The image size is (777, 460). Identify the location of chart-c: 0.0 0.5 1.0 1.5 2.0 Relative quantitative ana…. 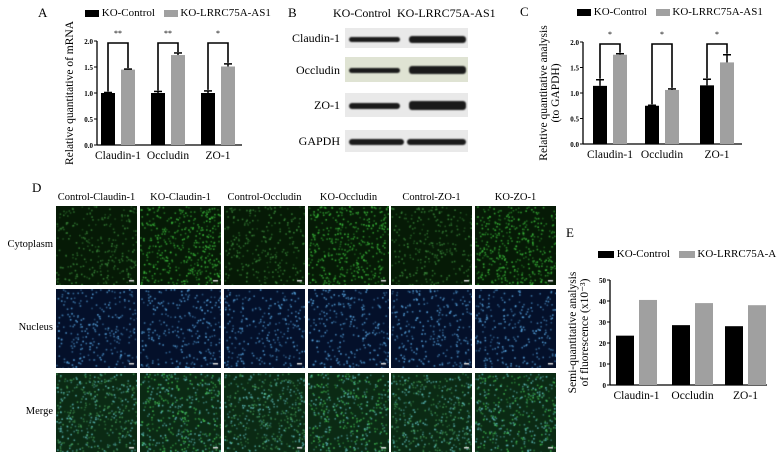
(640, 93).